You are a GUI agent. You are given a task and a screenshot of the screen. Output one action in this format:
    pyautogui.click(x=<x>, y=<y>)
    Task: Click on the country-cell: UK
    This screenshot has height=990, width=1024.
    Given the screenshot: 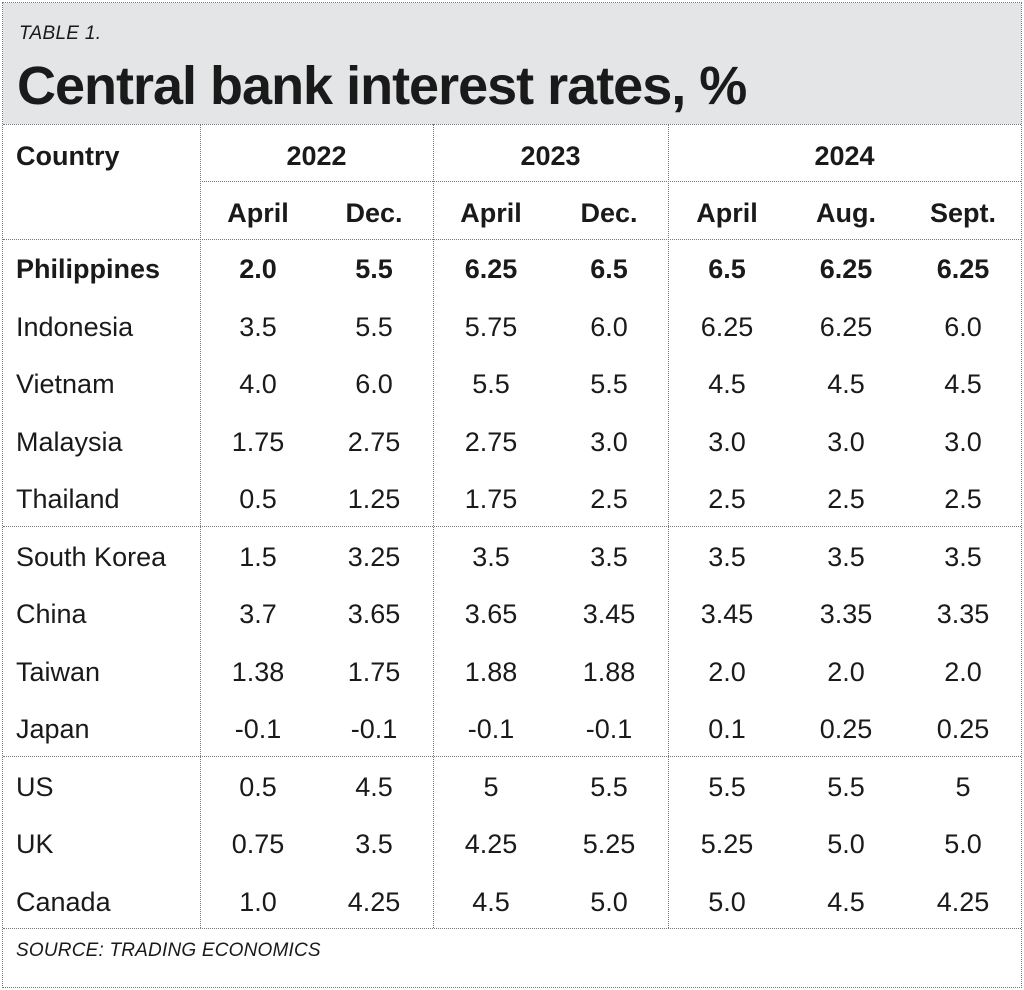 What is the action you would take?
    pyautogui.click(x=35, y=844)
    